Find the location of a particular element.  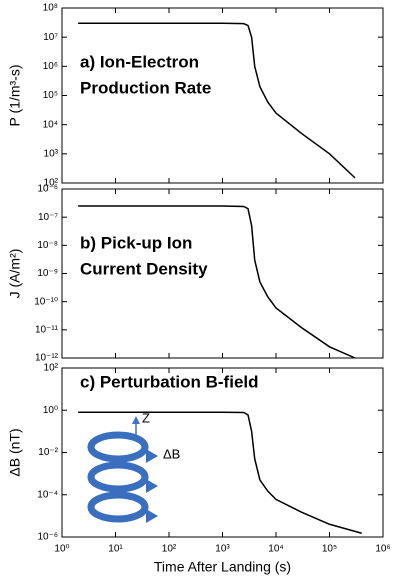

y-axis-label: P (1/m³-s) is located at coordinates (15, 96).